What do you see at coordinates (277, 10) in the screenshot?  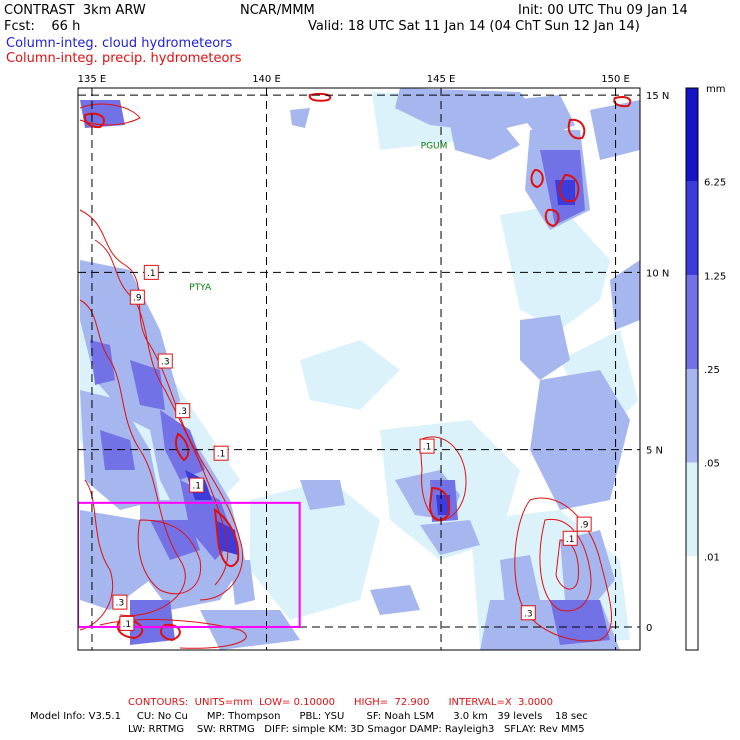 I see `organization: NCAR/MMM` at bounding box center [277, 10].